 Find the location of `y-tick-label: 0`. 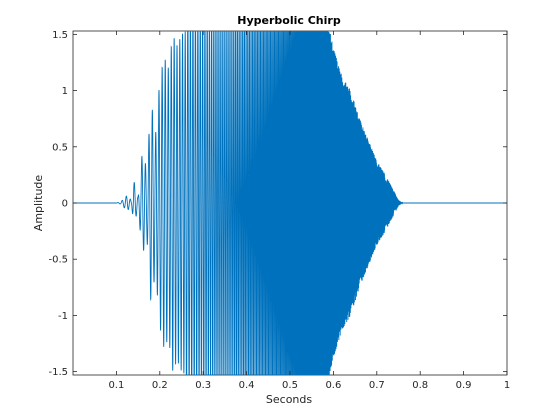

y-tick-label: 0 is located at coordinates (65, 204).